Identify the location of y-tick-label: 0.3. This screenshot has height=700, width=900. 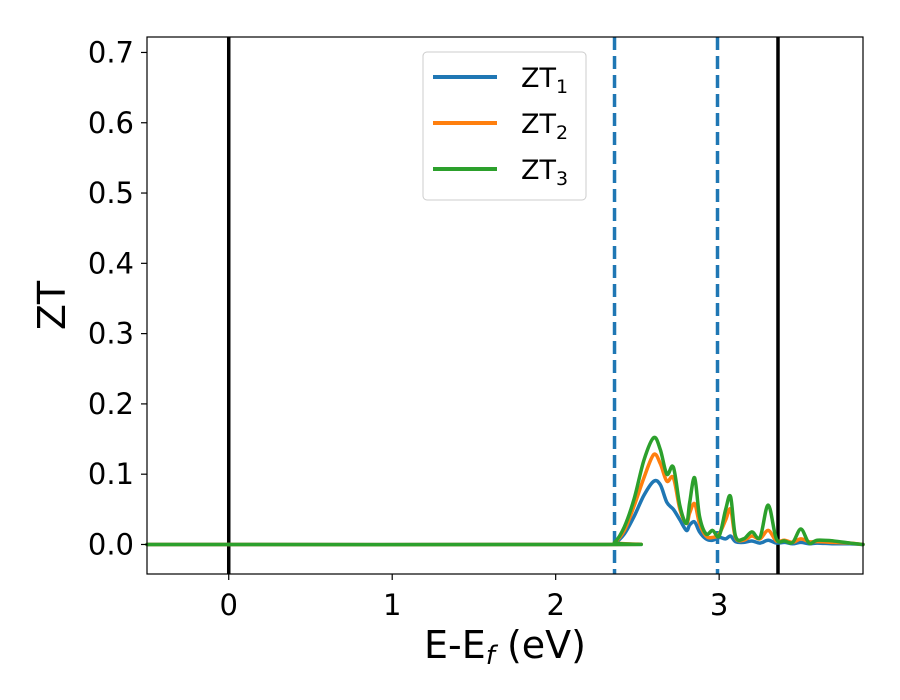
(111, 334).